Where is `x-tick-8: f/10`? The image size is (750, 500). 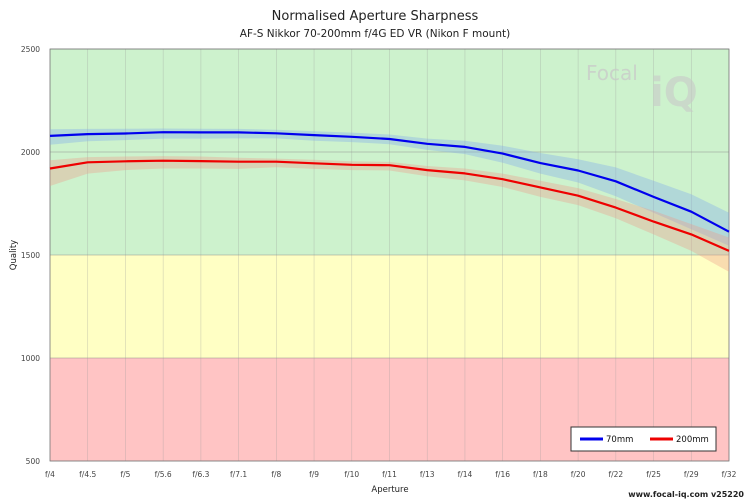
x-tick-8: f/10 is located at coordinates (351, 474).